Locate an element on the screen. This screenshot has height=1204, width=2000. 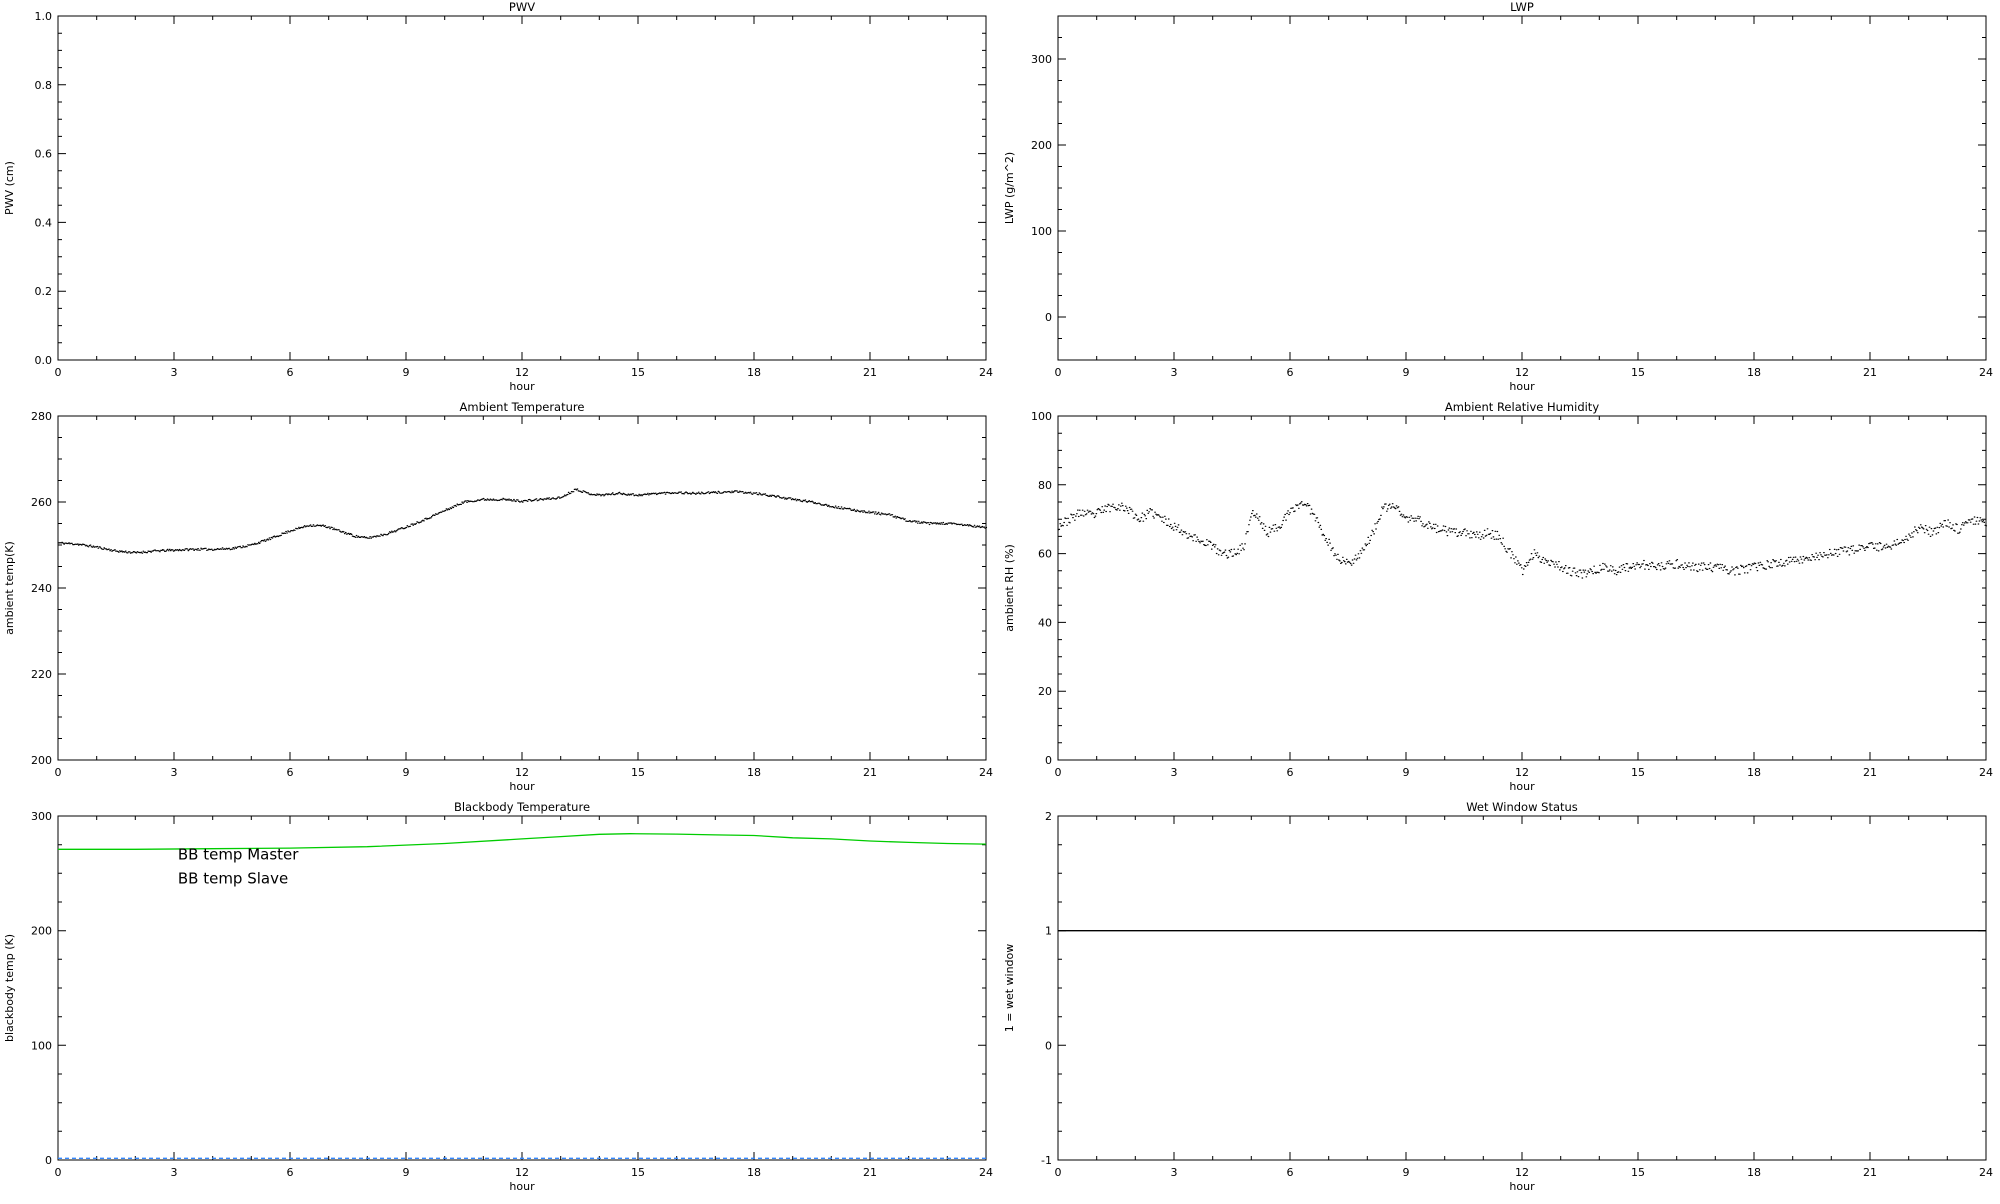
y-tick-label: 80 is located at coordinates (1045, 485).